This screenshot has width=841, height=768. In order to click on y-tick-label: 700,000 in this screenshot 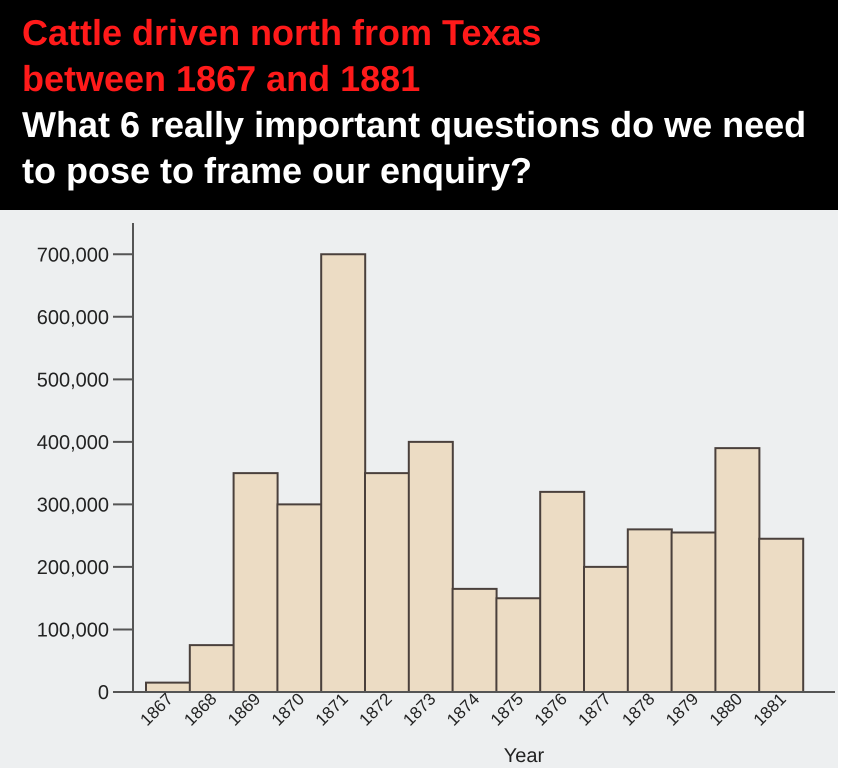, I will do `click(72, 255)`.